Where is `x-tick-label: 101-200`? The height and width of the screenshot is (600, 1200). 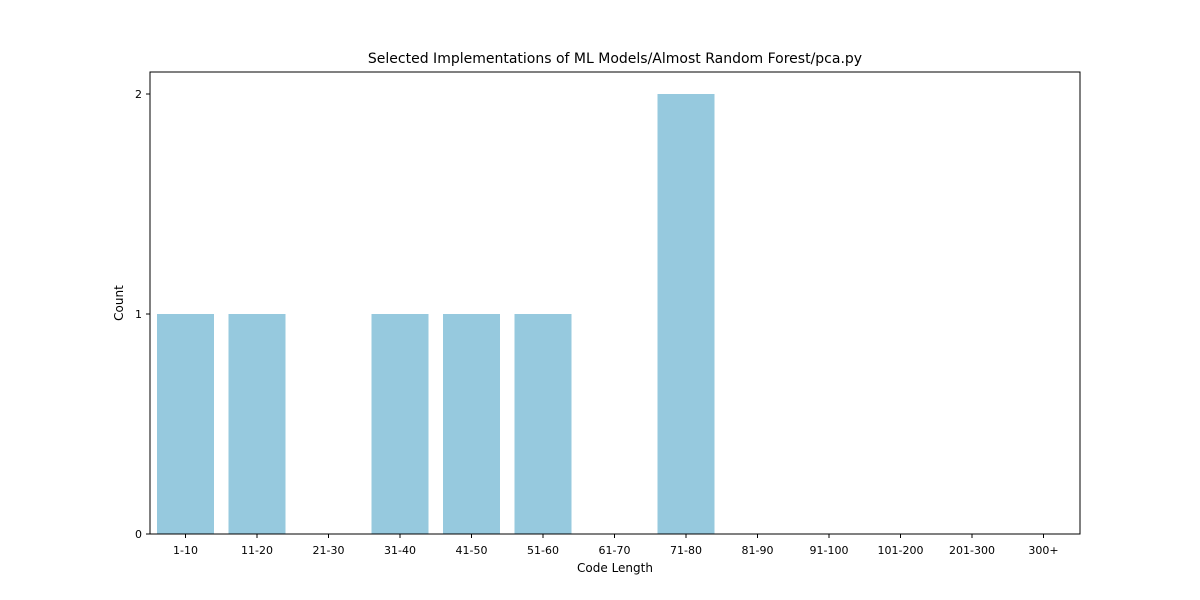
x-tick-label: 101-200 is located at coordinates (901, 550).